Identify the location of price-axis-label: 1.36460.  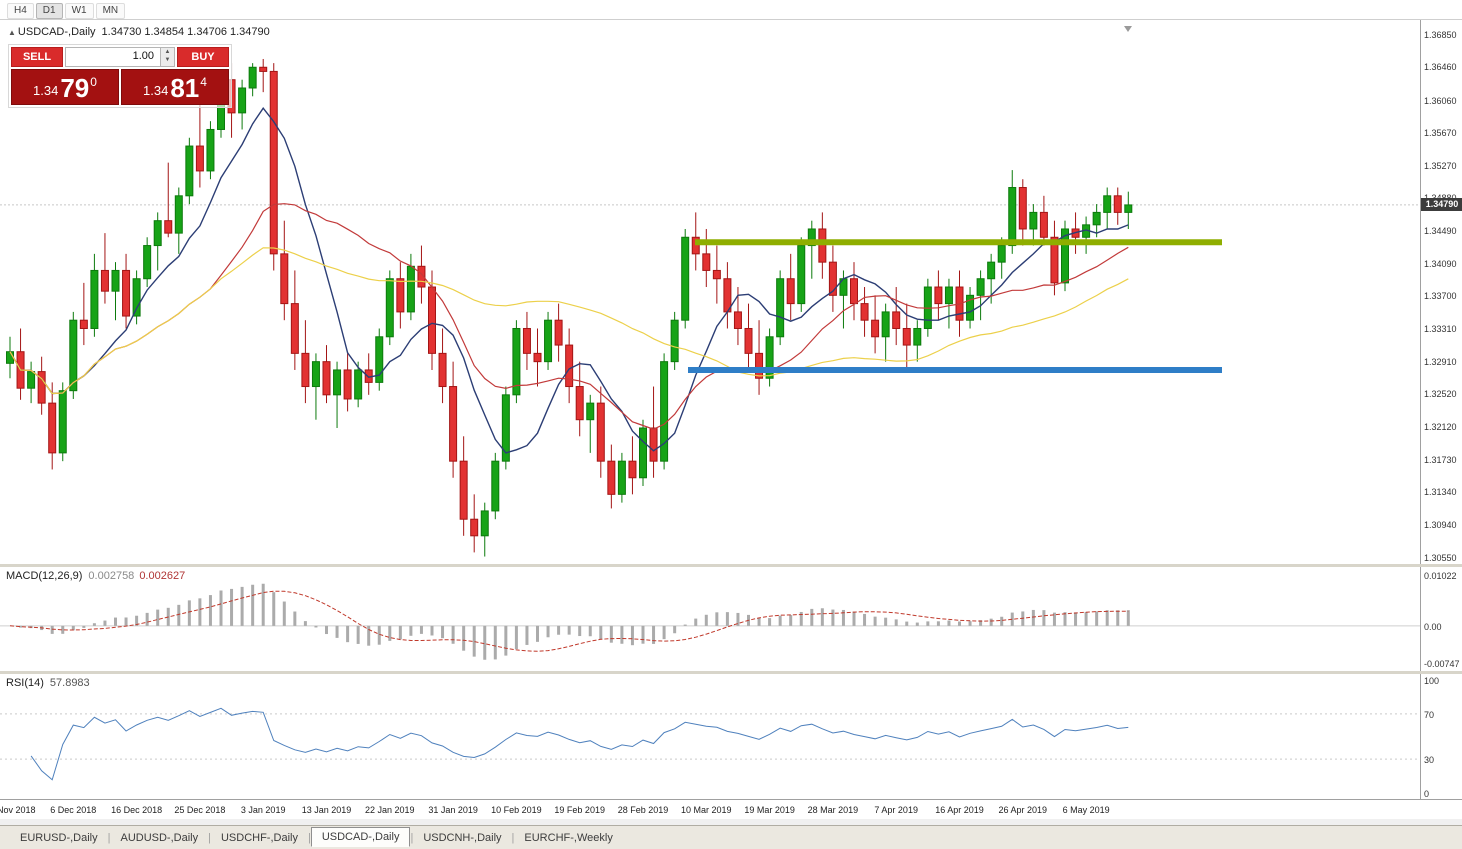
(1440, 67).